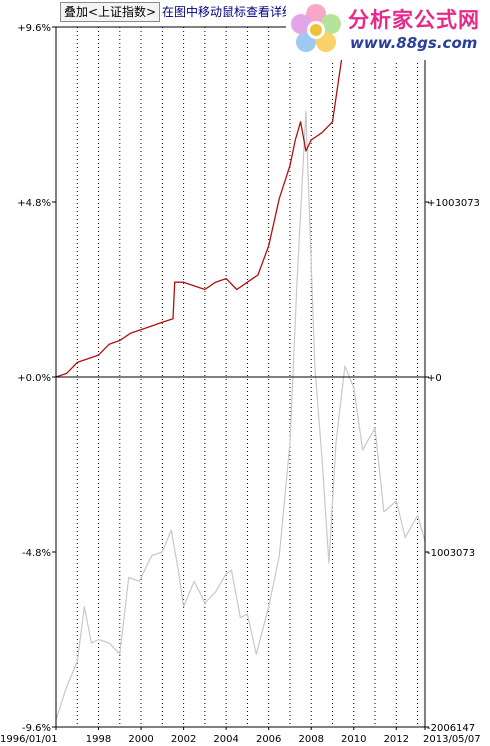  What do you see at coordinates (396, 739) in the screenshot?
I see `x-tick-label: 2012` at bounding box center [396, 739].